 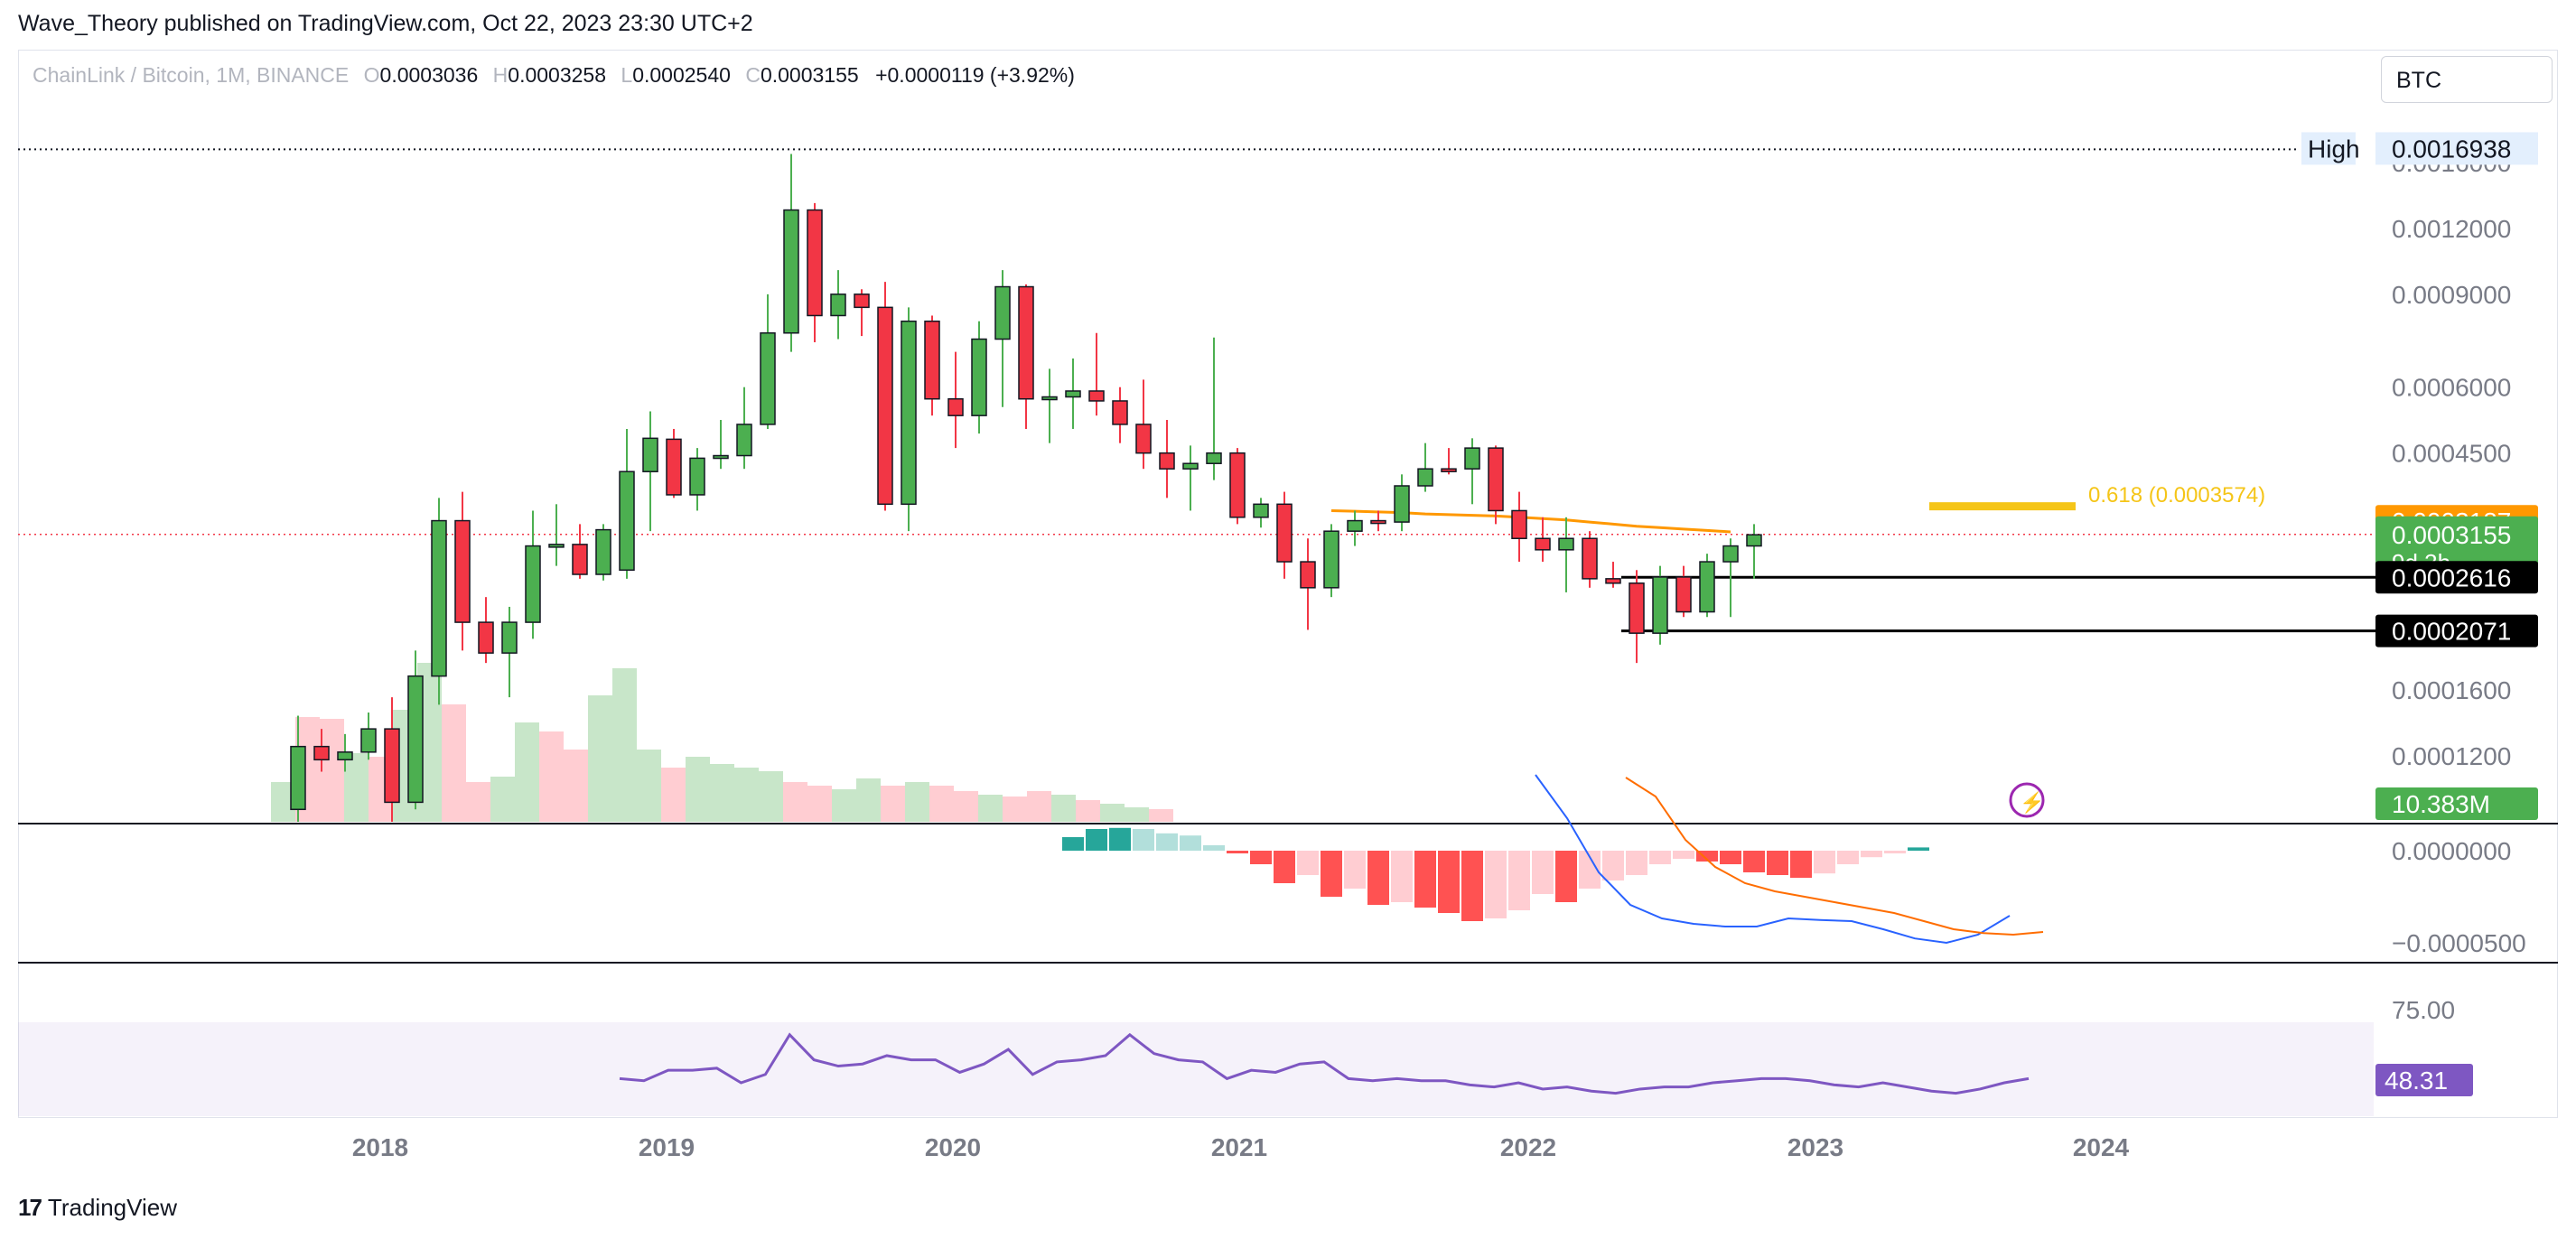 What do you see at coordinates (2451, 690) in the screenshot?
I see `price-tick-label: 0.0001600` at bounding box center [2451, 690].